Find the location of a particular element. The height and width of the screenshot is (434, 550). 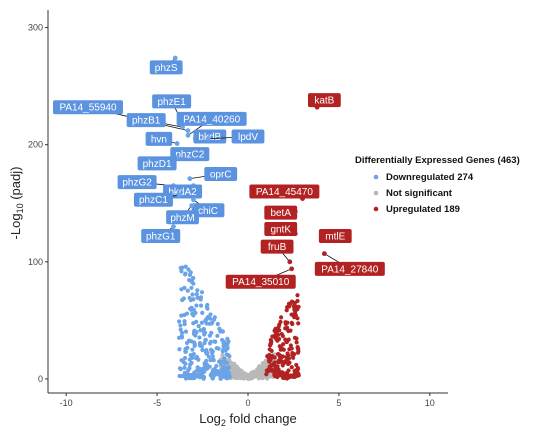

x-tick-label: -5 is located at coordinates (157, 403).